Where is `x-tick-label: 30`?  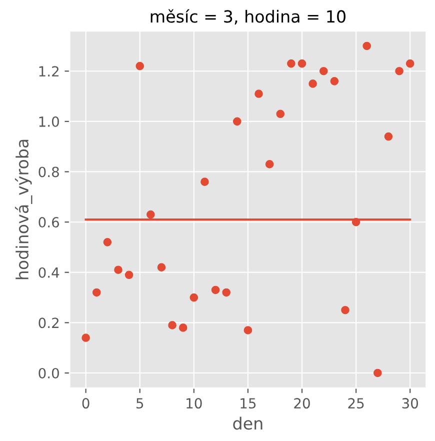 x-tick-label: 30 is located at coordinates (410, 403).